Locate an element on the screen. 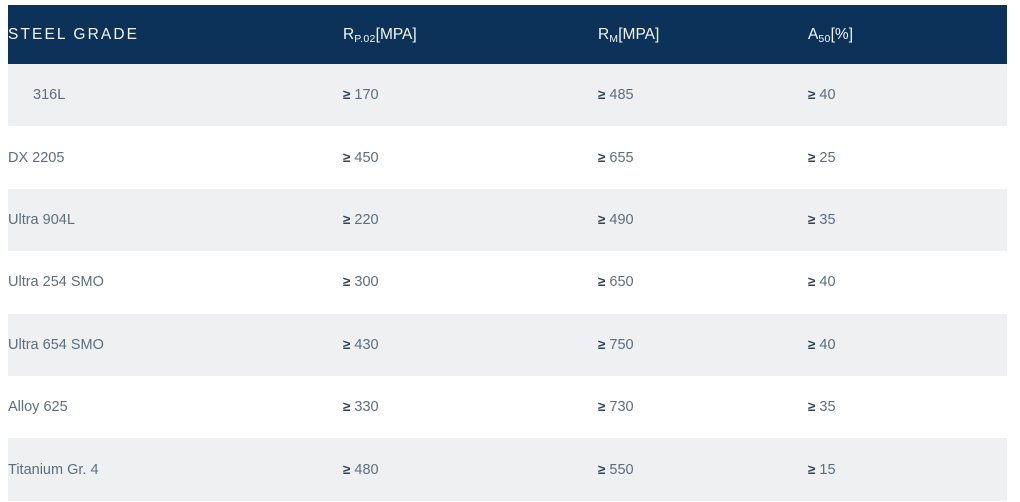  cell-rm: ≥650 is located at coordinates (703, 282).